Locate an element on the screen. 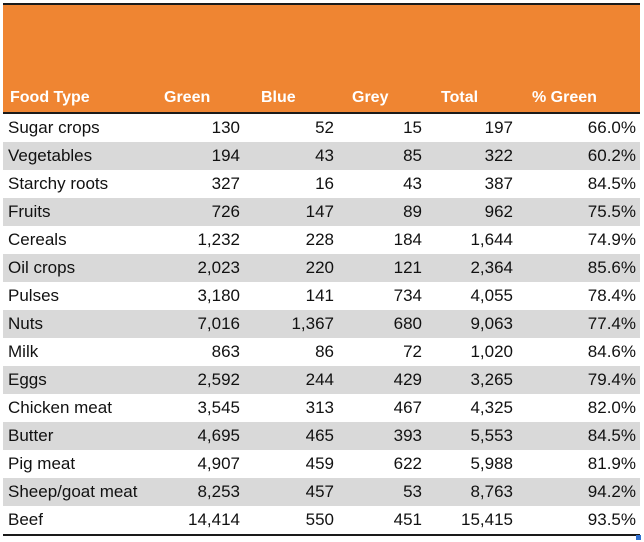  cell-food-type: Eggs is located at coordinates (27, 379).